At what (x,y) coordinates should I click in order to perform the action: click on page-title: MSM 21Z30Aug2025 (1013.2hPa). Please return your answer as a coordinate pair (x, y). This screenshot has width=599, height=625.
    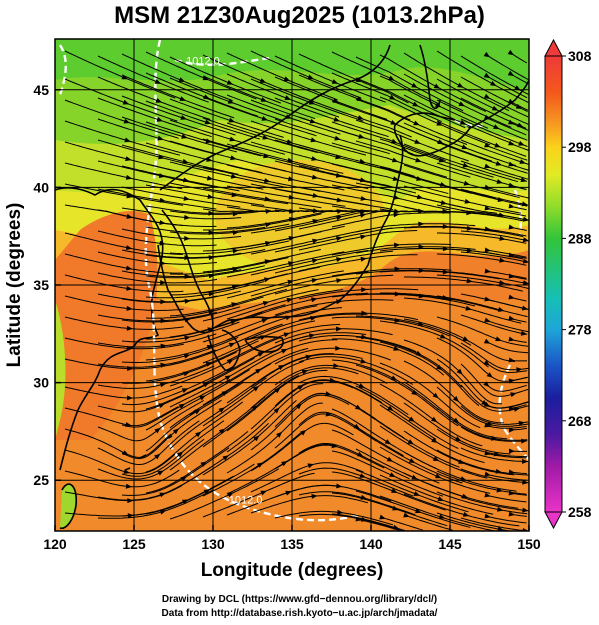
    Looking at the image, I should click on (299, 15).